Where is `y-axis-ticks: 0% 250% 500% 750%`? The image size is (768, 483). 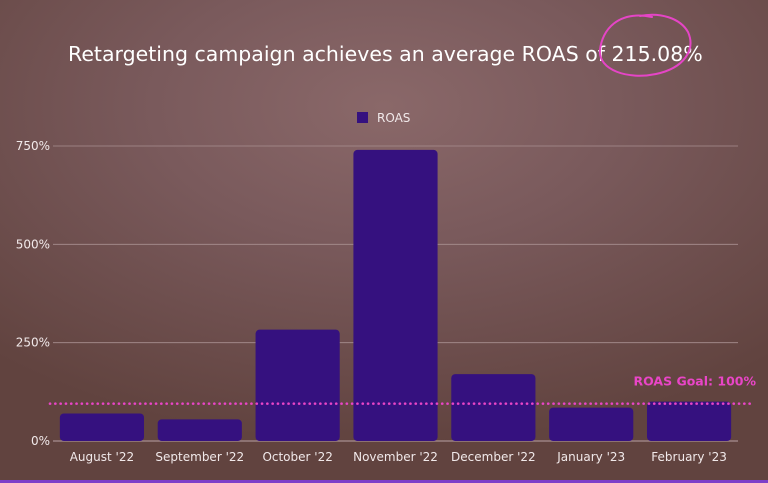 y-axis-ticks: 0% 250% 500% 750% is located at coordinates (33, 293).